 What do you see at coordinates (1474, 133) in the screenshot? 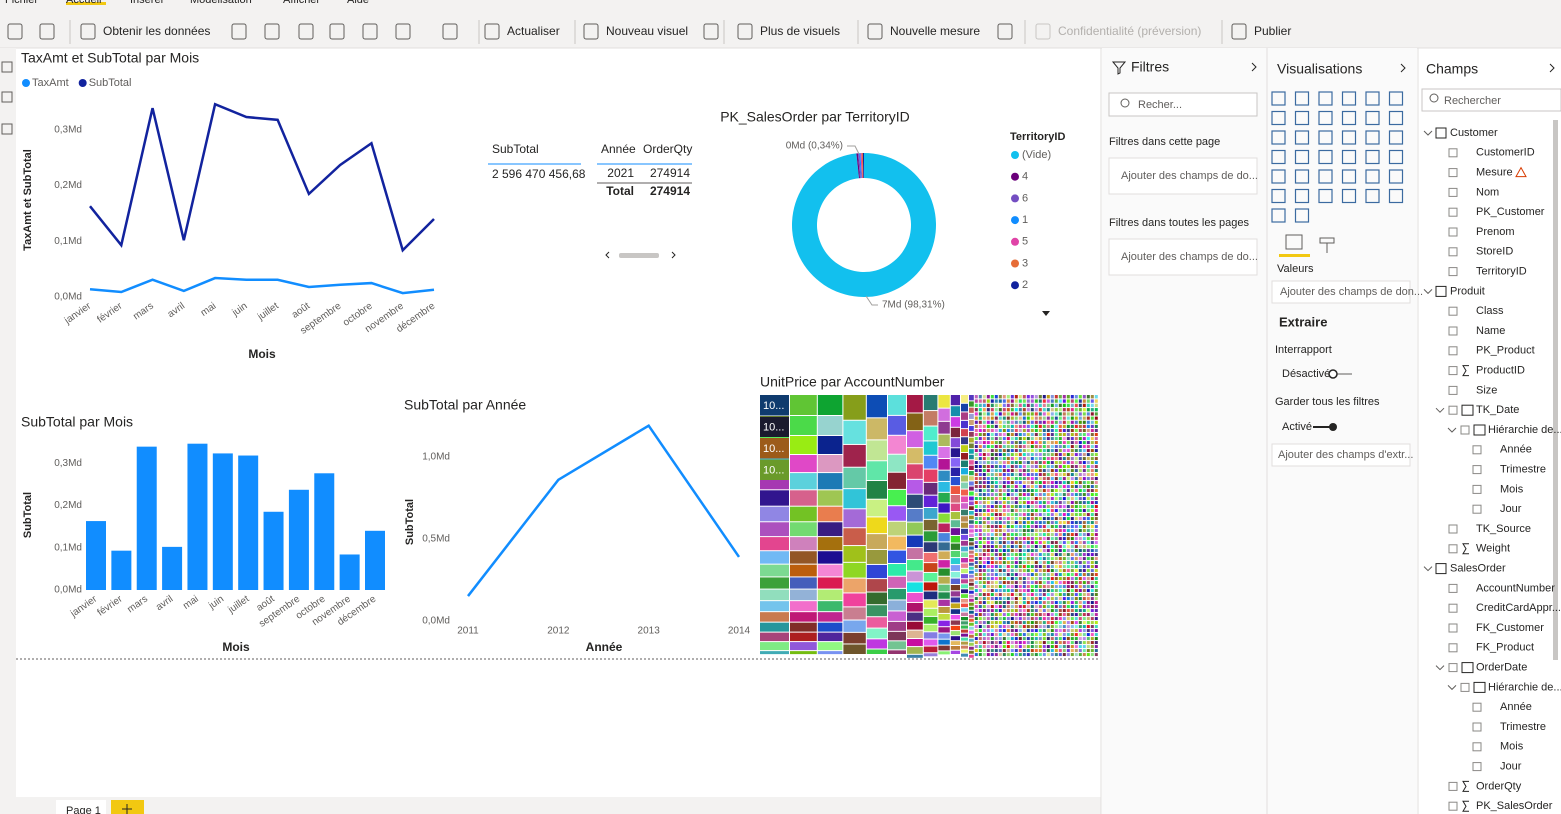
I see `field-label: Customer` at bounding box center [1474, 133].